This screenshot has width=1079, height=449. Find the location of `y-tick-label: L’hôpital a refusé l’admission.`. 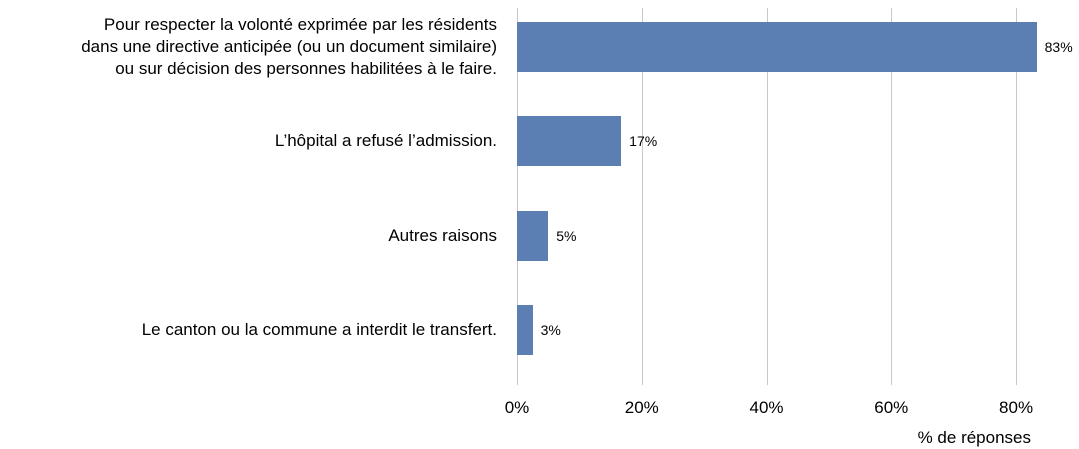

y-tick-label: L’hôpital a refusé l’admission. is located at coordinates (385, 141).